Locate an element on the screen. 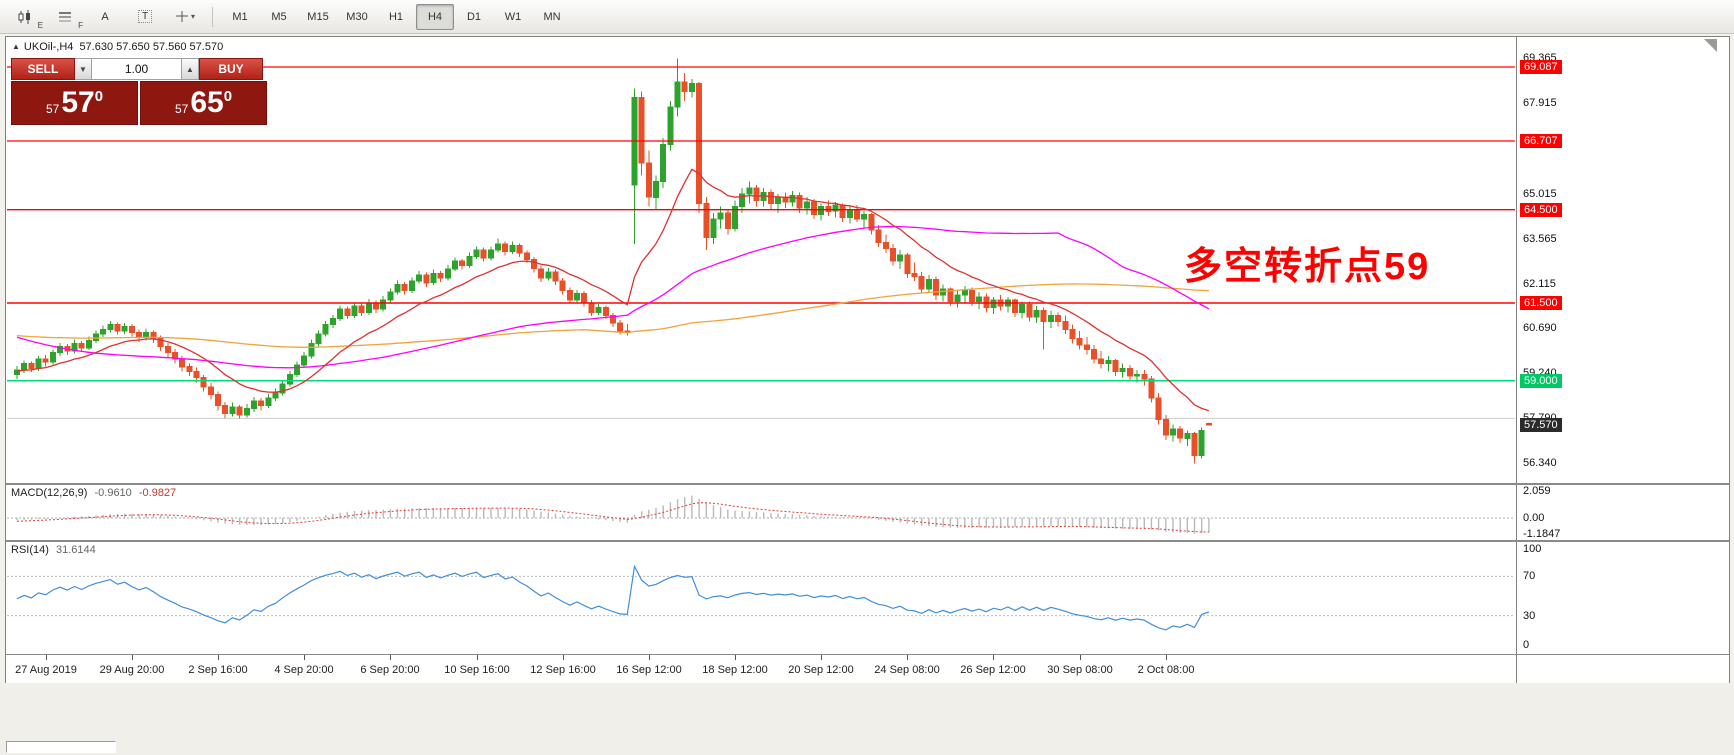 Image resolution: width=1734 pixels, height=755 pixels. price-axis-label: 64.500 is located at coordinates (1541, 210).